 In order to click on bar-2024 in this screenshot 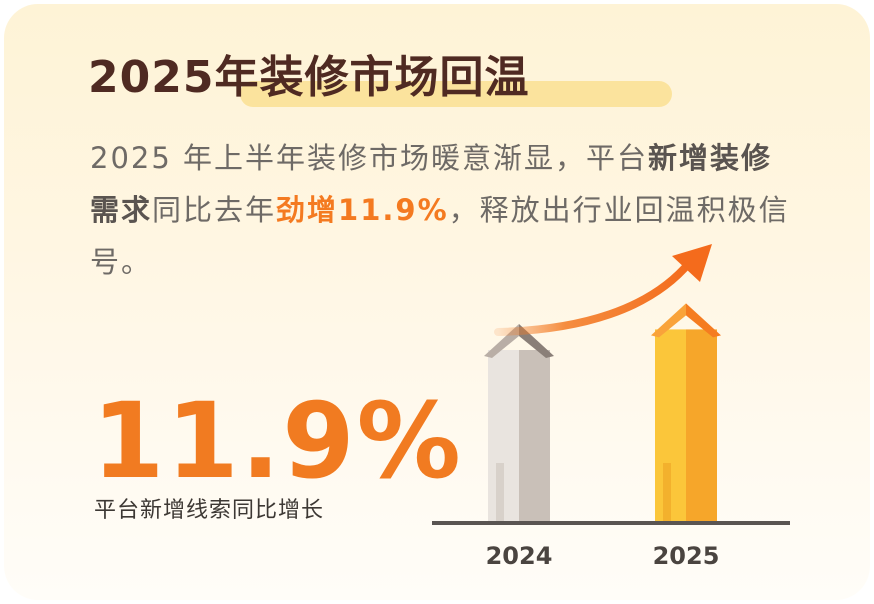, I will do `click(519, 423)`.